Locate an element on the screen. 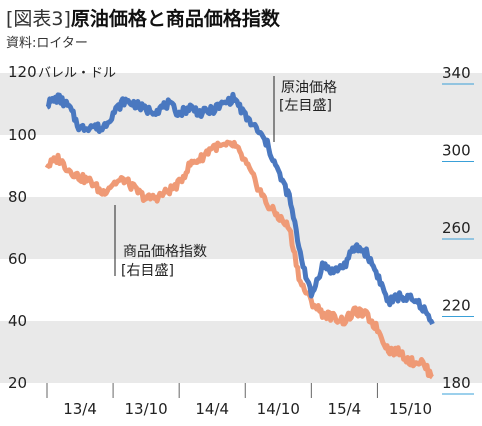  right-tick-label: 180 is located at coordinates (456, 383).